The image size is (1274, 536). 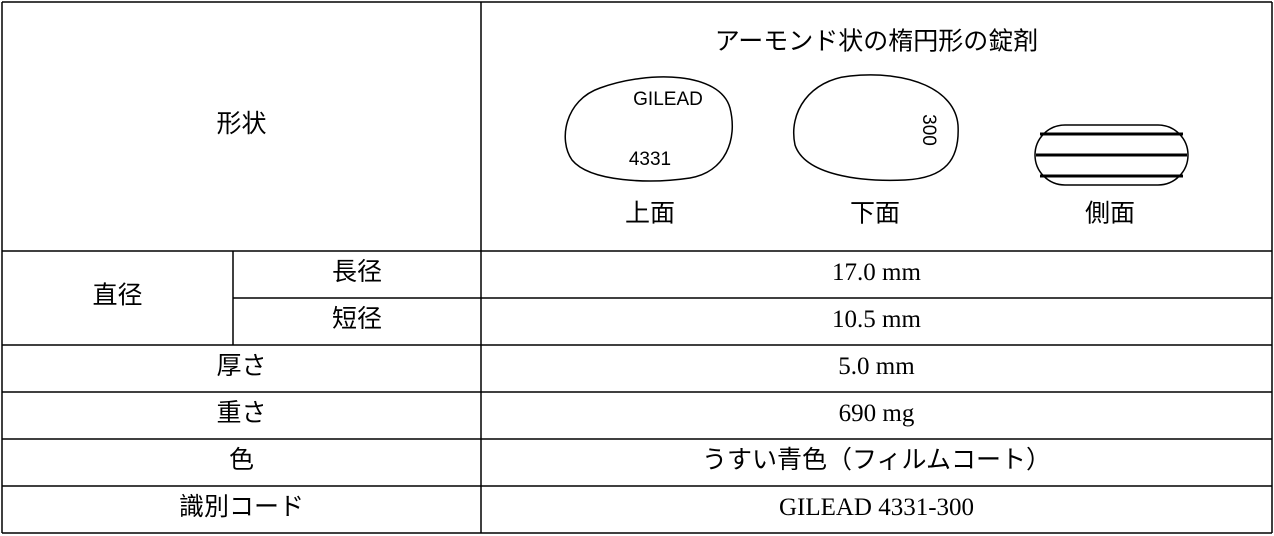 I want to click on value: 690 mg, so click(x=877, y=413).